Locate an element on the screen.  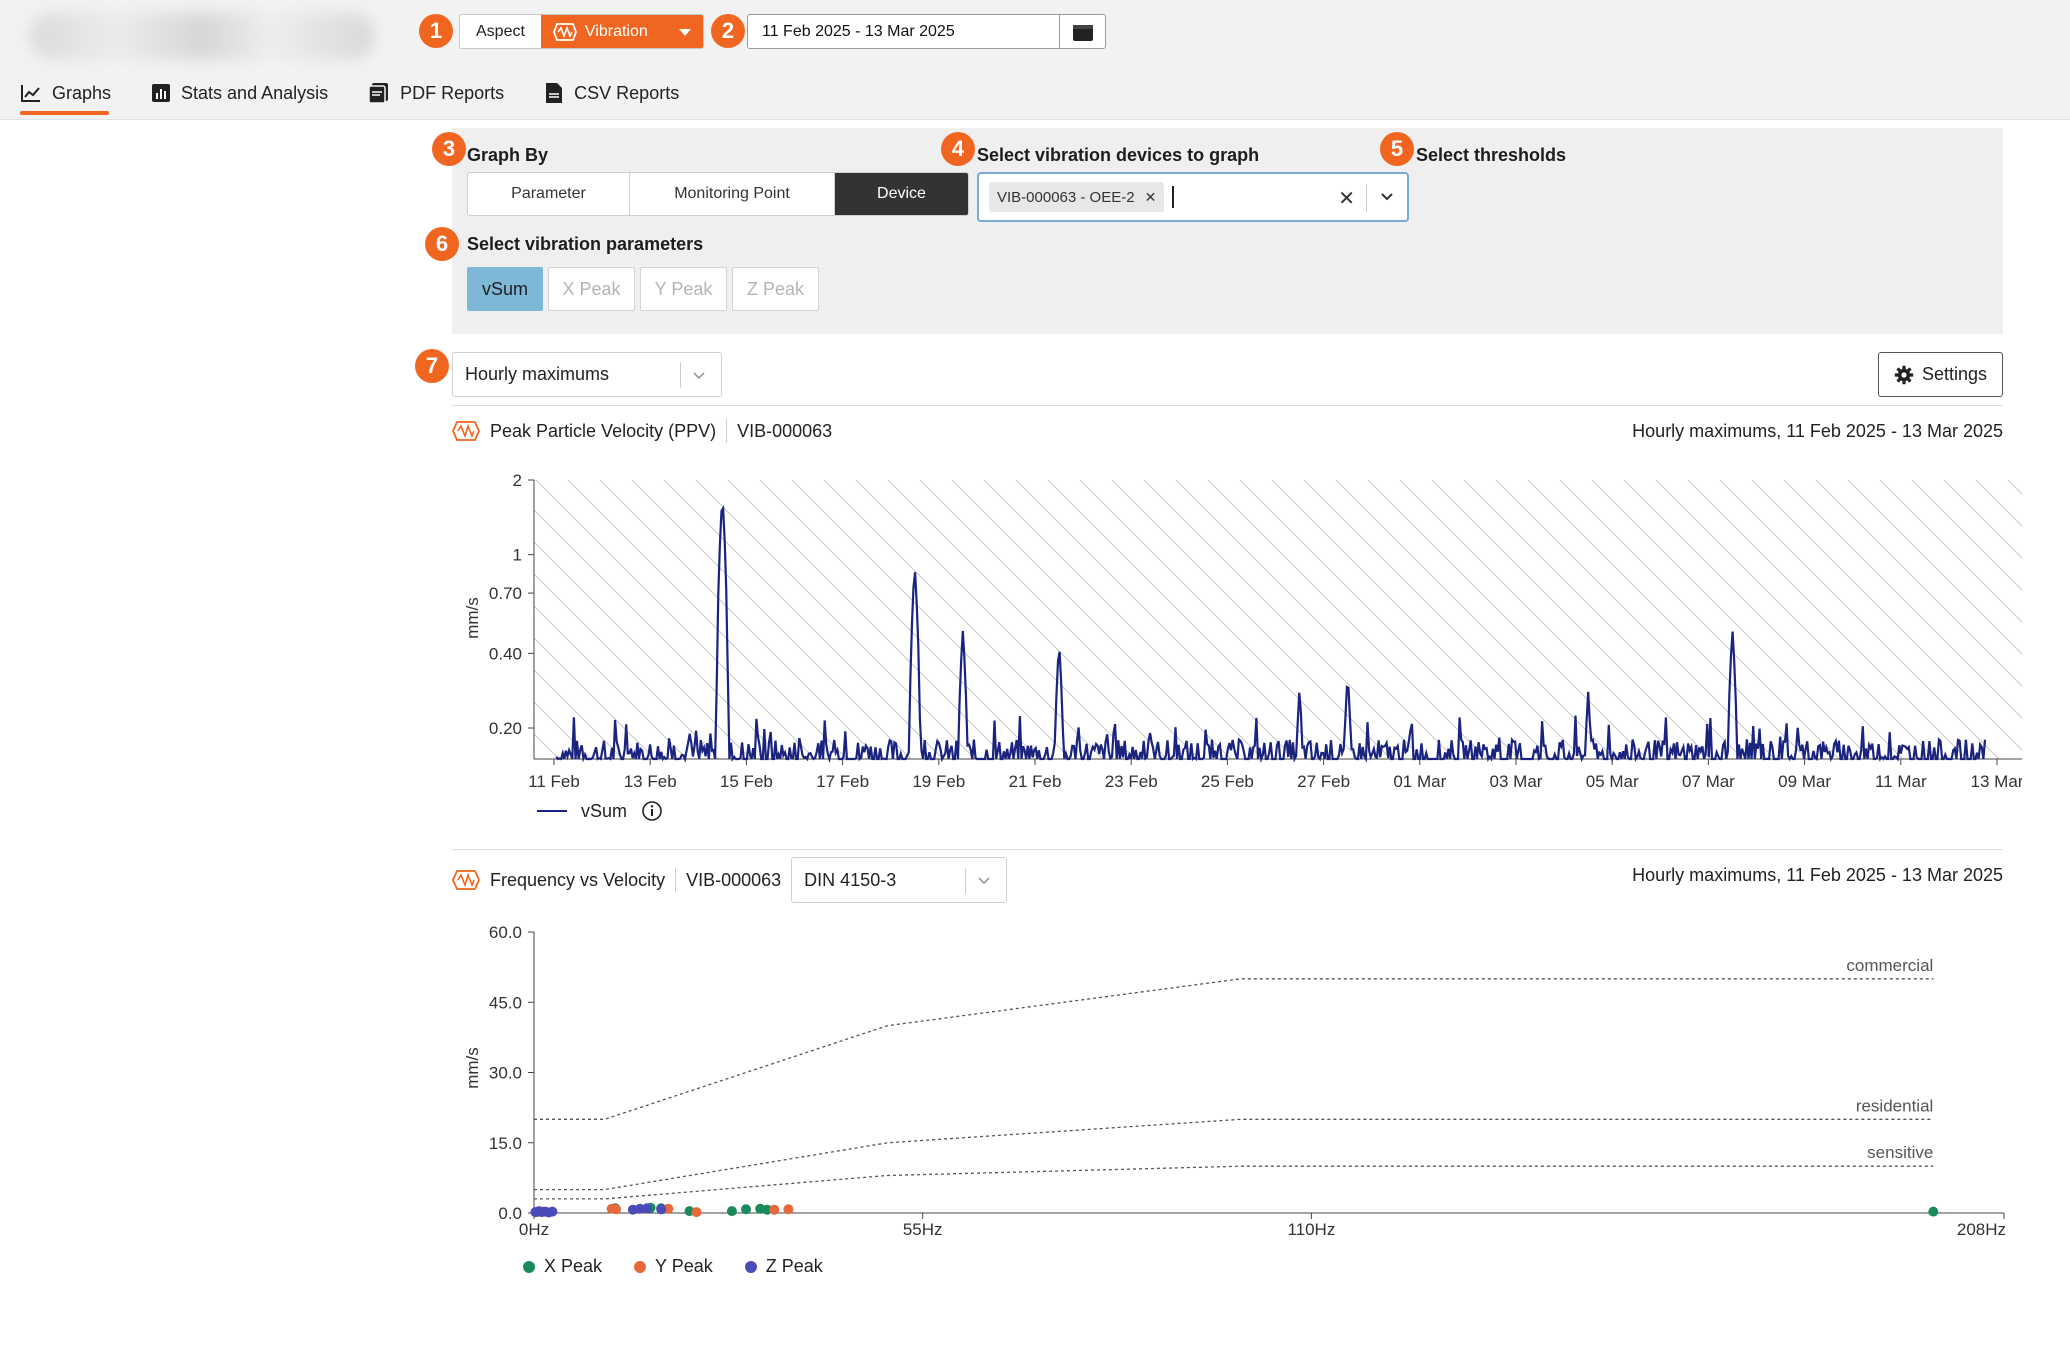
graph-by-segmented-control: Parameter Monitoring Point Device is located at coordinates (718, 194).